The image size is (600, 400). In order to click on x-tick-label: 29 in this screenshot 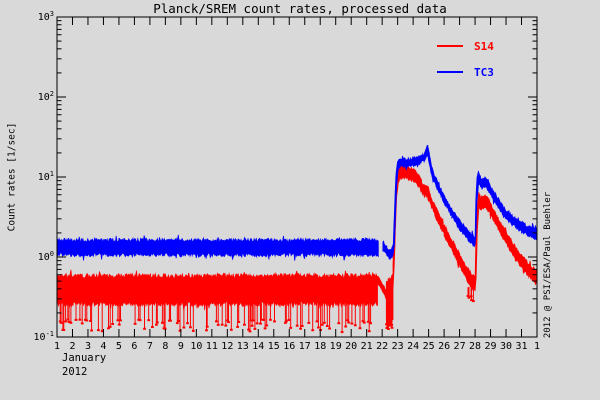, I will do `click(491, 346)`.